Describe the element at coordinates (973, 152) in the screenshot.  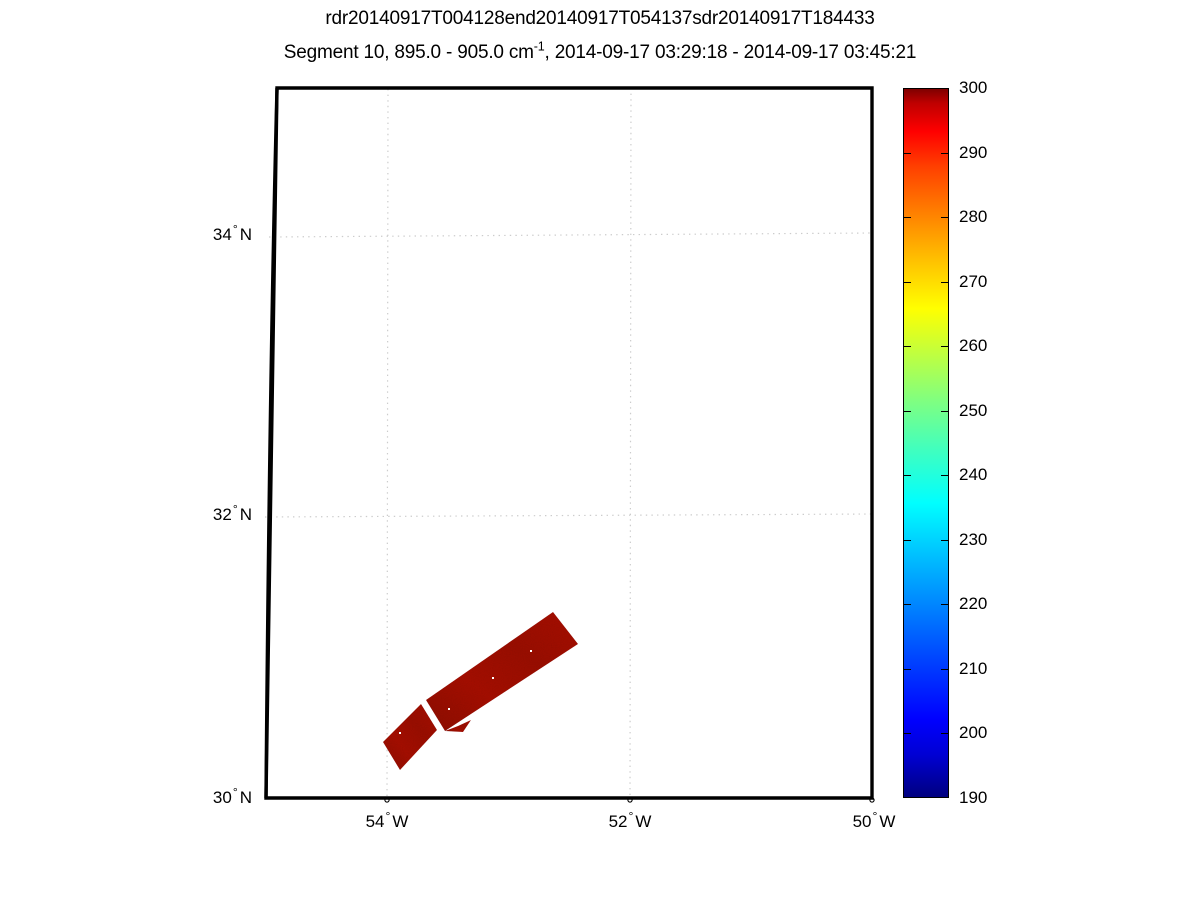
I see `colorbar-label-290: 290` at that location.